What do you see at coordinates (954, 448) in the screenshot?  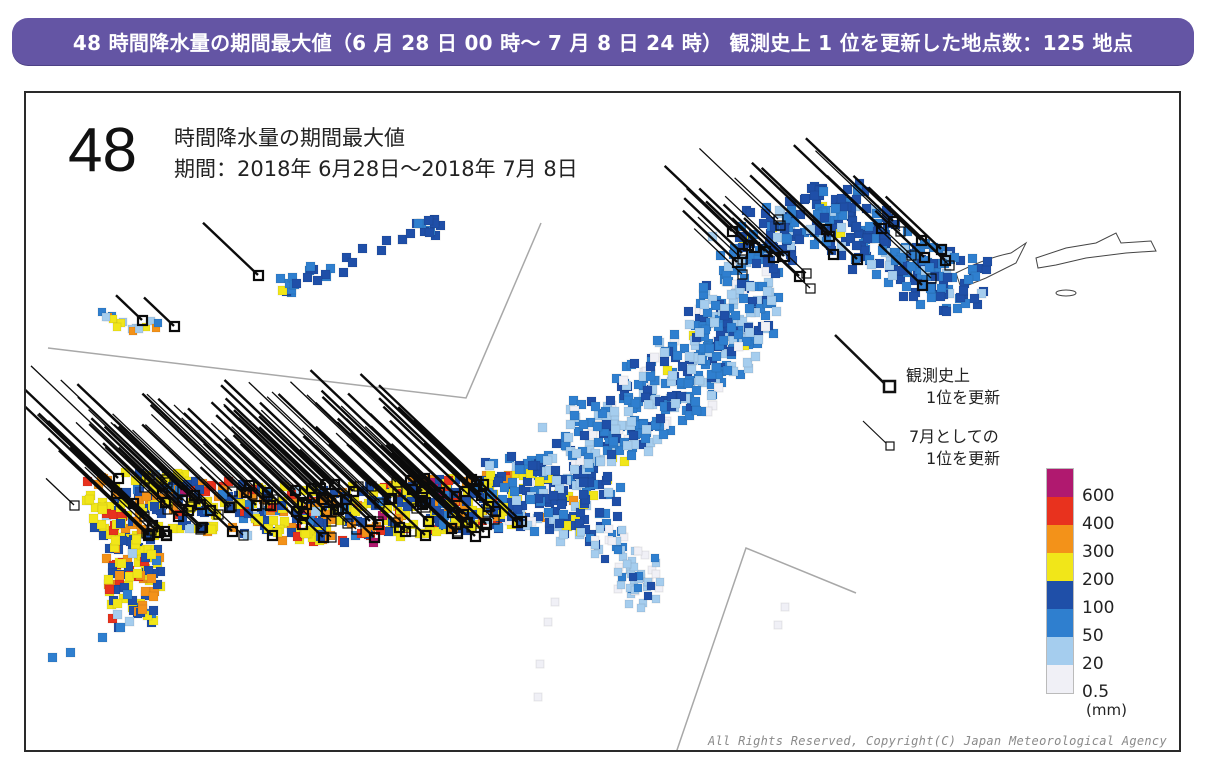 I see `key-july-record: 7月としての 1位を更新` at bounding box center [954, 448].